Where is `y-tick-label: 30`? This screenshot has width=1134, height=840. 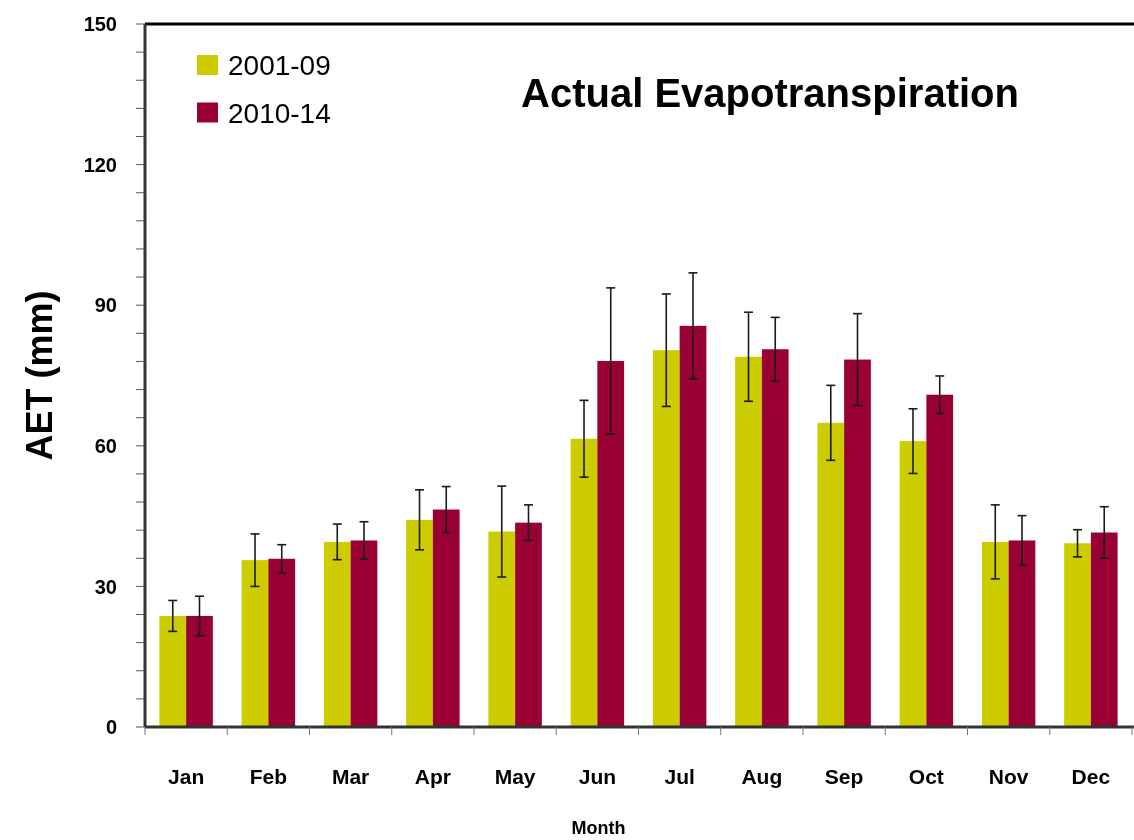
y-tick-label: 30 is located at coordinates (105, 586).